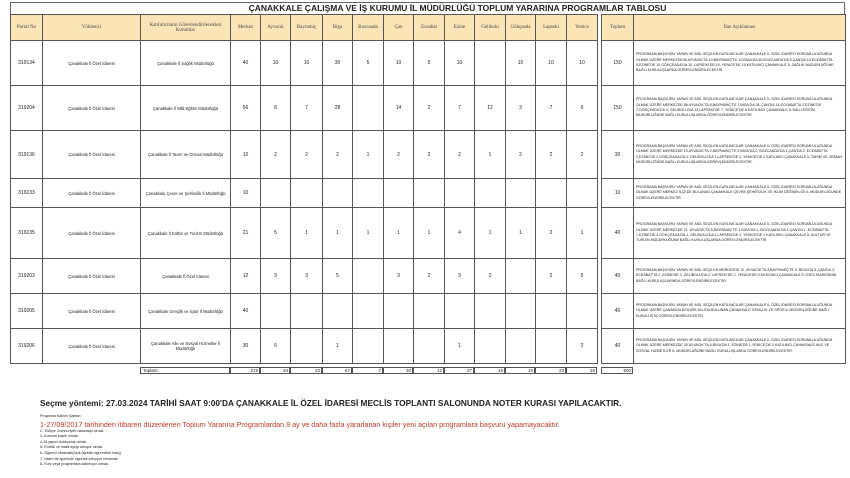 The height and width of the screenshot is (478, 850). I want to click on institution: Çanakkale İl Özel İdaresi, so click(185, 276).